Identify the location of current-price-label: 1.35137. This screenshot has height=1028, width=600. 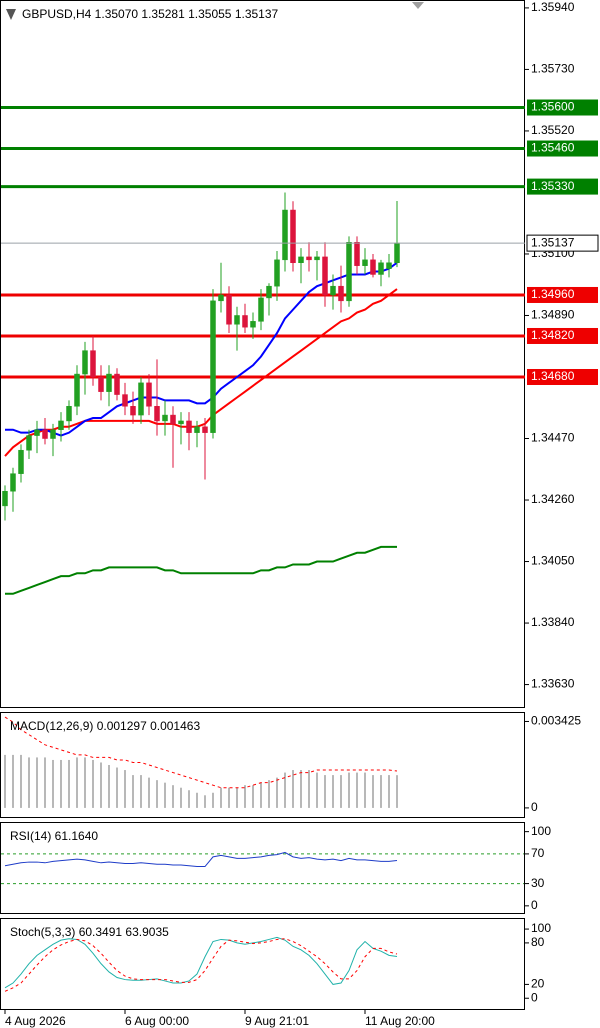
(553, 242).